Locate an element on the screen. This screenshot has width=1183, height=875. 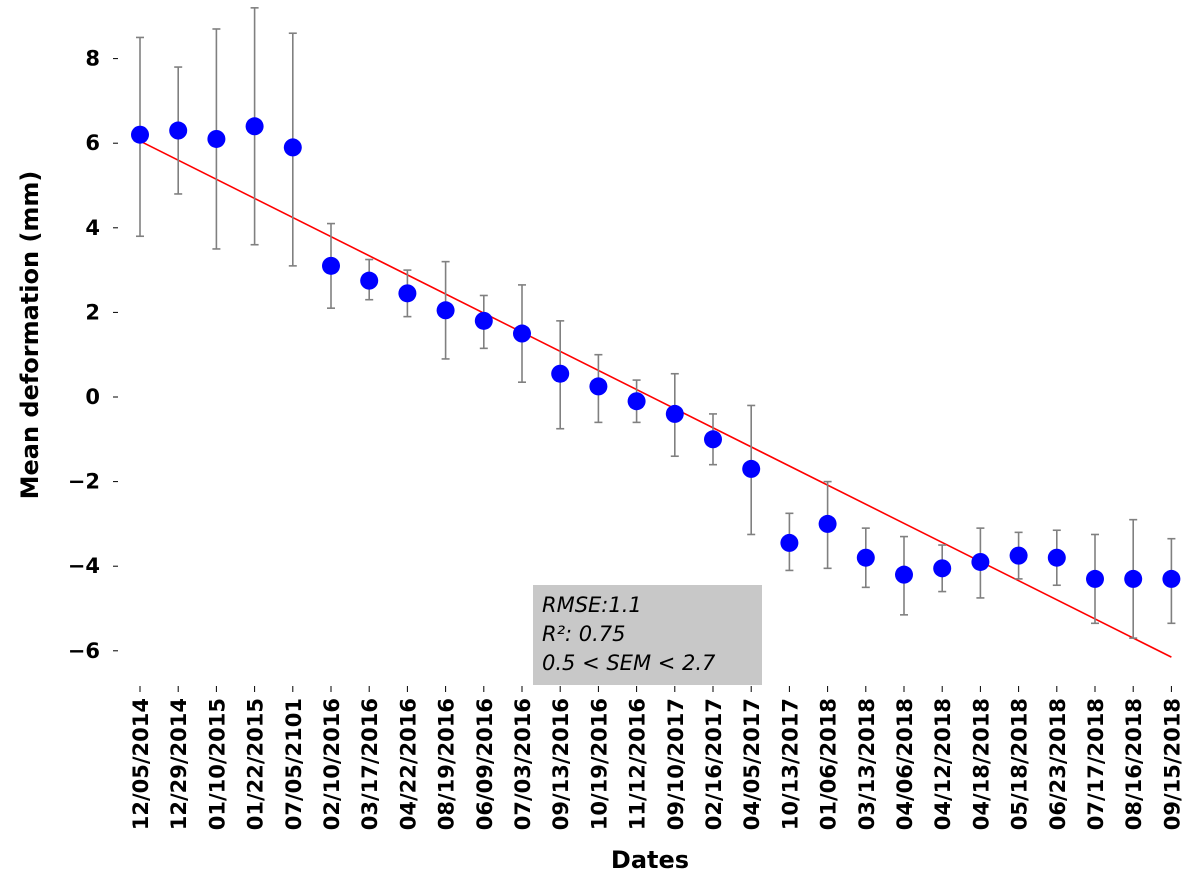
x-tick-label: 04/18/2018 is located at coordinates (981, 764).